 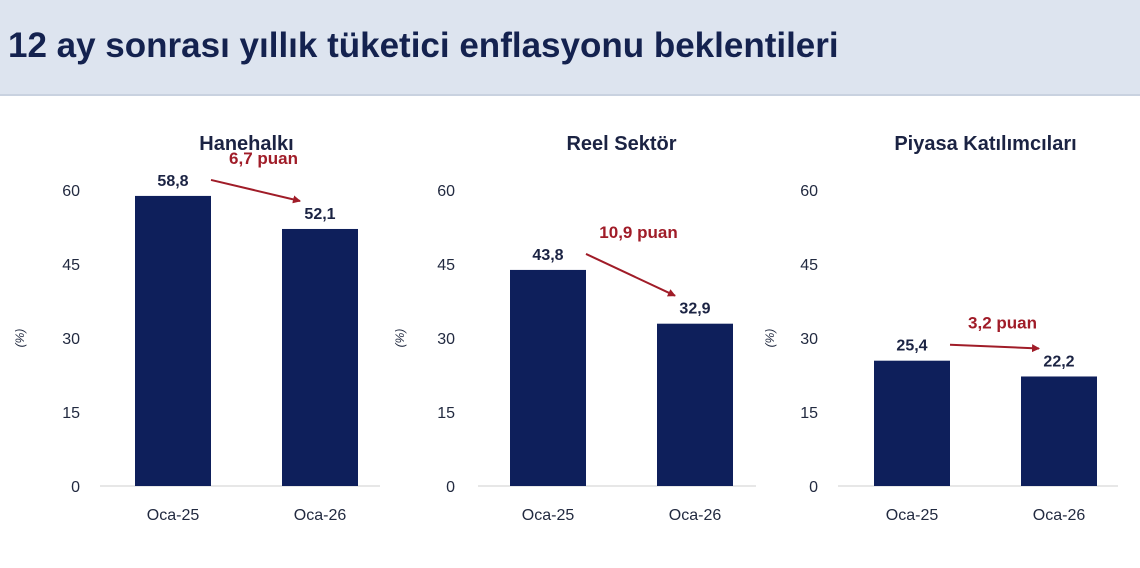 What do you see at coordinates (1058, 361) in the screenshot?
I see `data-label: 22,2` at bounding box center [1058, 361].